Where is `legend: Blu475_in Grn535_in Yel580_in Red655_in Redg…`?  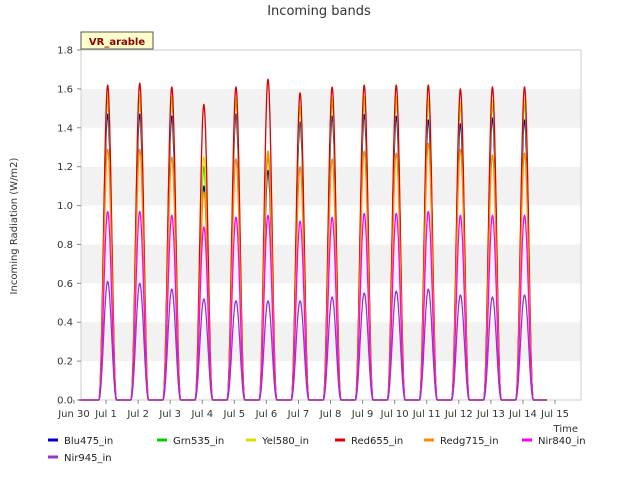
legend: Blu475_in Grn535_in Yel580_in Red655_in Redg… is located at coordinates (317, 450).